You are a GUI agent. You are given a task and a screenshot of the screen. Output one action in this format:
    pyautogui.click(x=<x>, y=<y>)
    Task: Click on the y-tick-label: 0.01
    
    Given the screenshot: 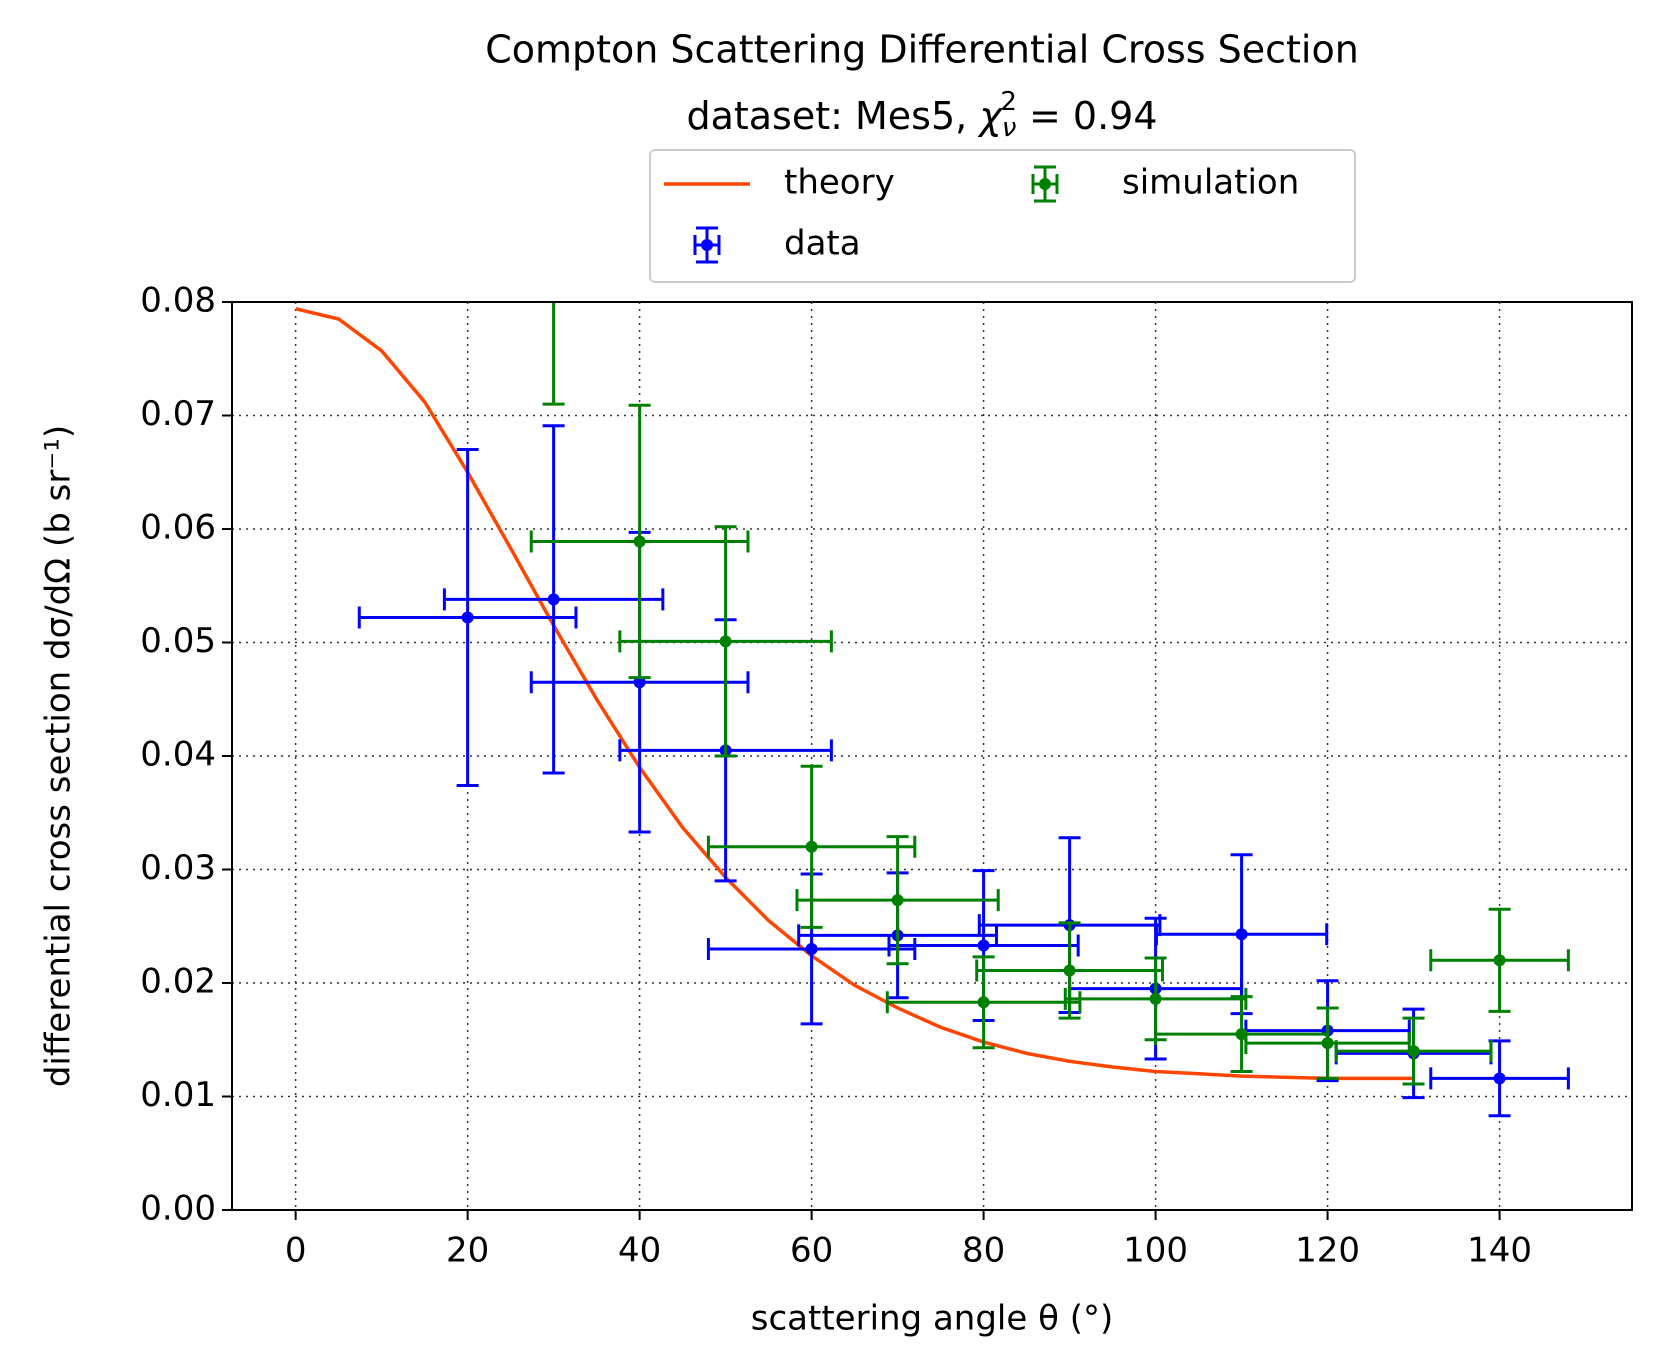 What is the action you would take?
    pyautogui.click(x=178, y=1095)
    